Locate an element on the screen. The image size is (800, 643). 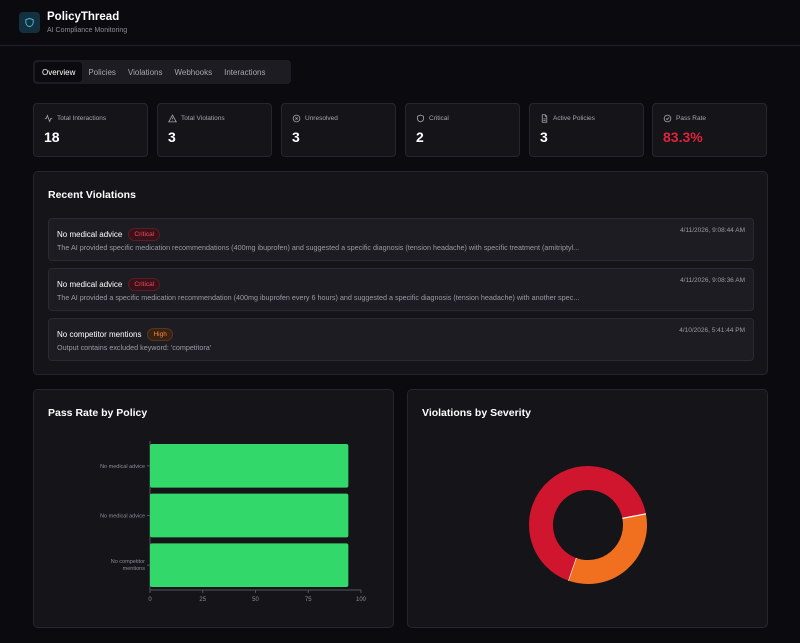
check-circle-icon is located at coordinates (667, 118).